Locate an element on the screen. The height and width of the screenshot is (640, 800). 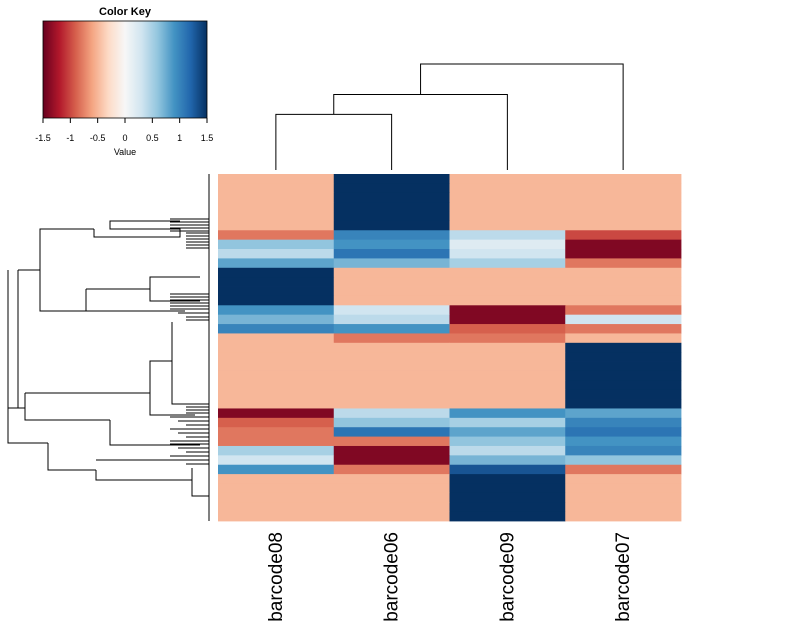
column-label: barcode09 is located at coordinates (507, 577).